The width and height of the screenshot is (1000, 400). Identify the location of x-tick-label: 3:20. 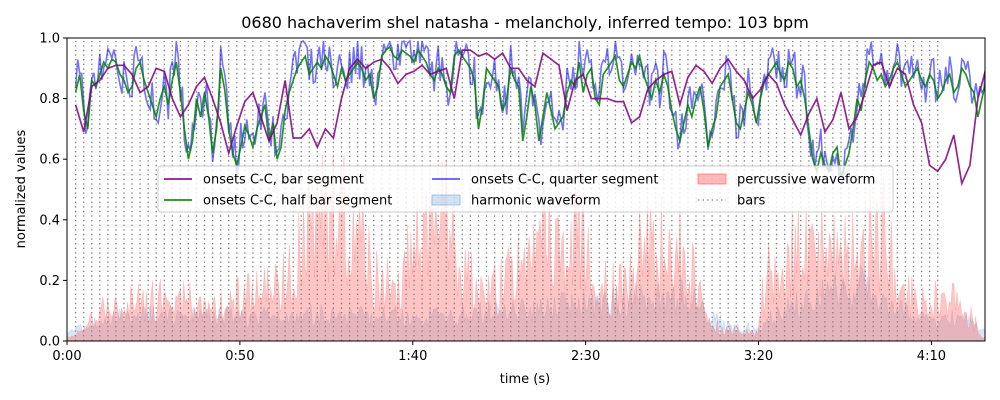
(758, 356).